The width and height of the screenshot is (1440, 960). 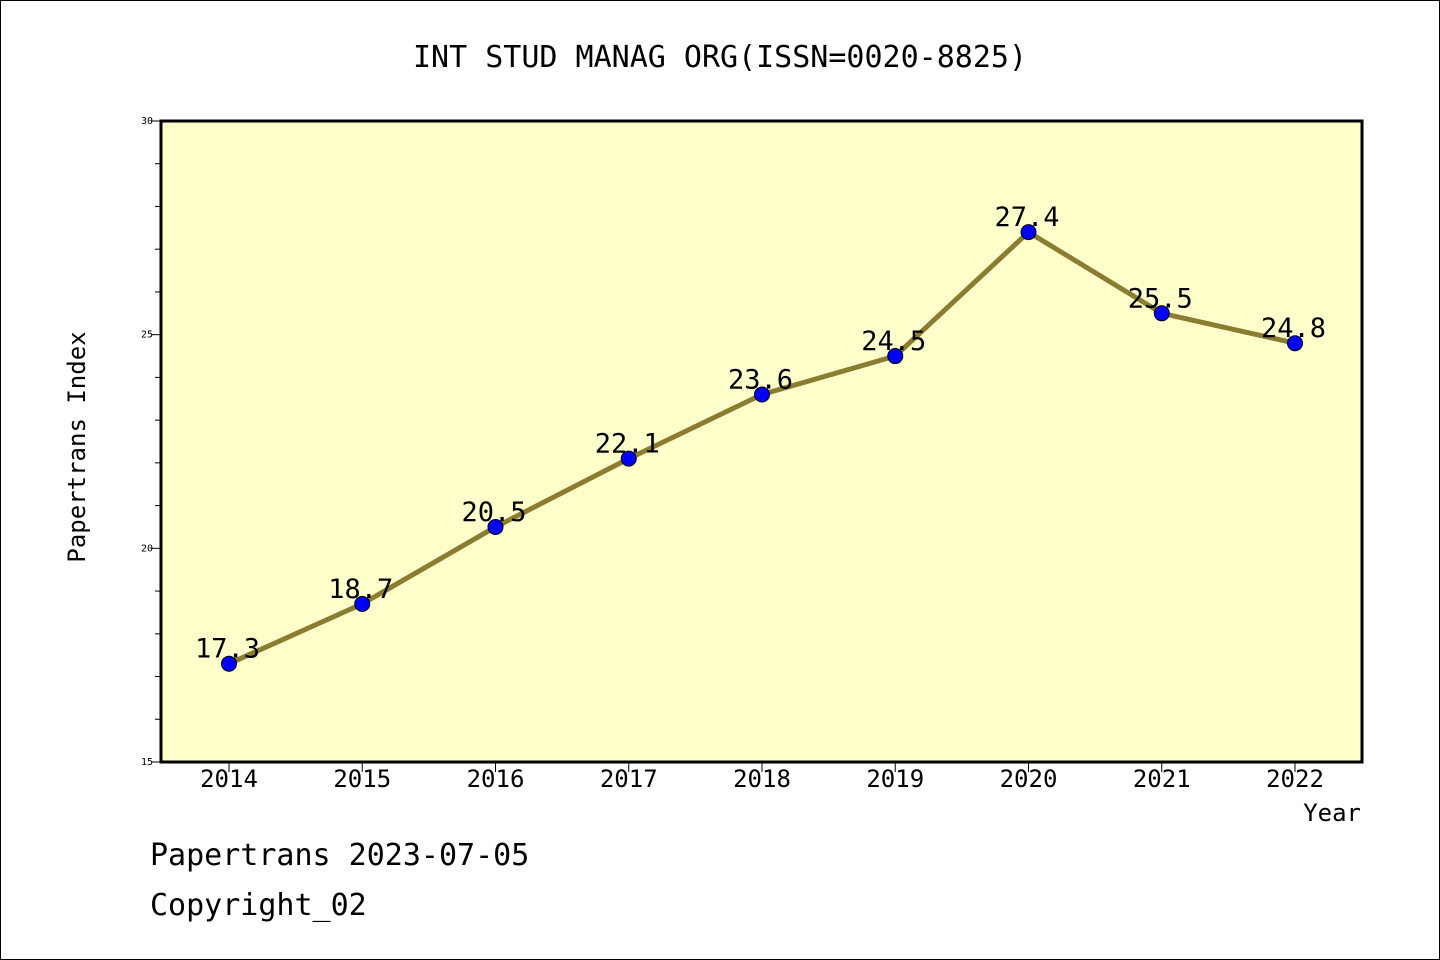 What do you see at coordinates (147, 548) in the screenshot?
I see `y-tick-label: 20` at bounding box center [147, 548].